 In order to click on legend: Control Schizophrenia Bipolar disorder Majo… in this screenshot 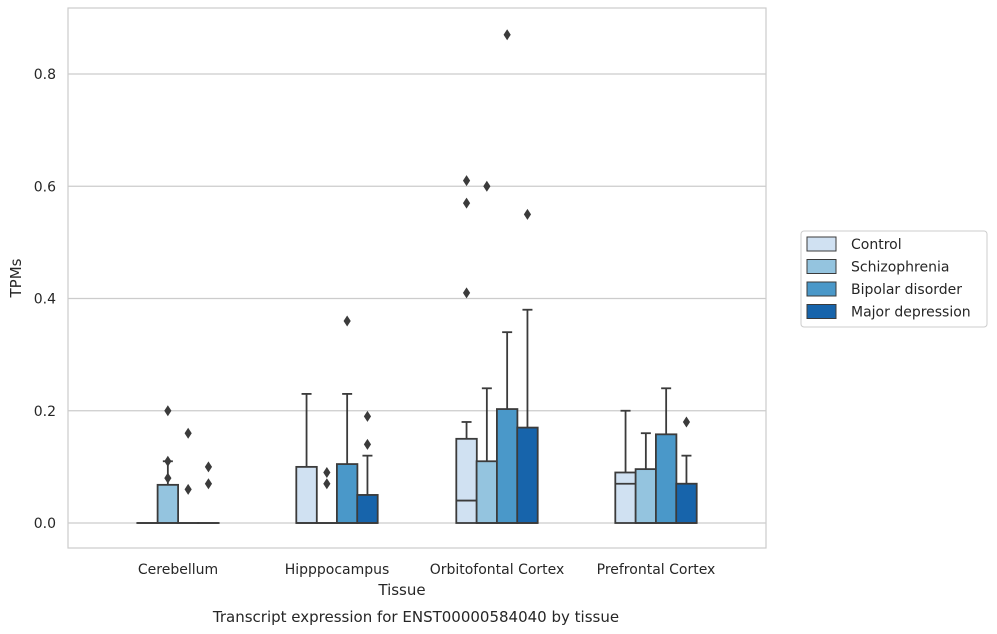, I will do `click(894, 279)`.